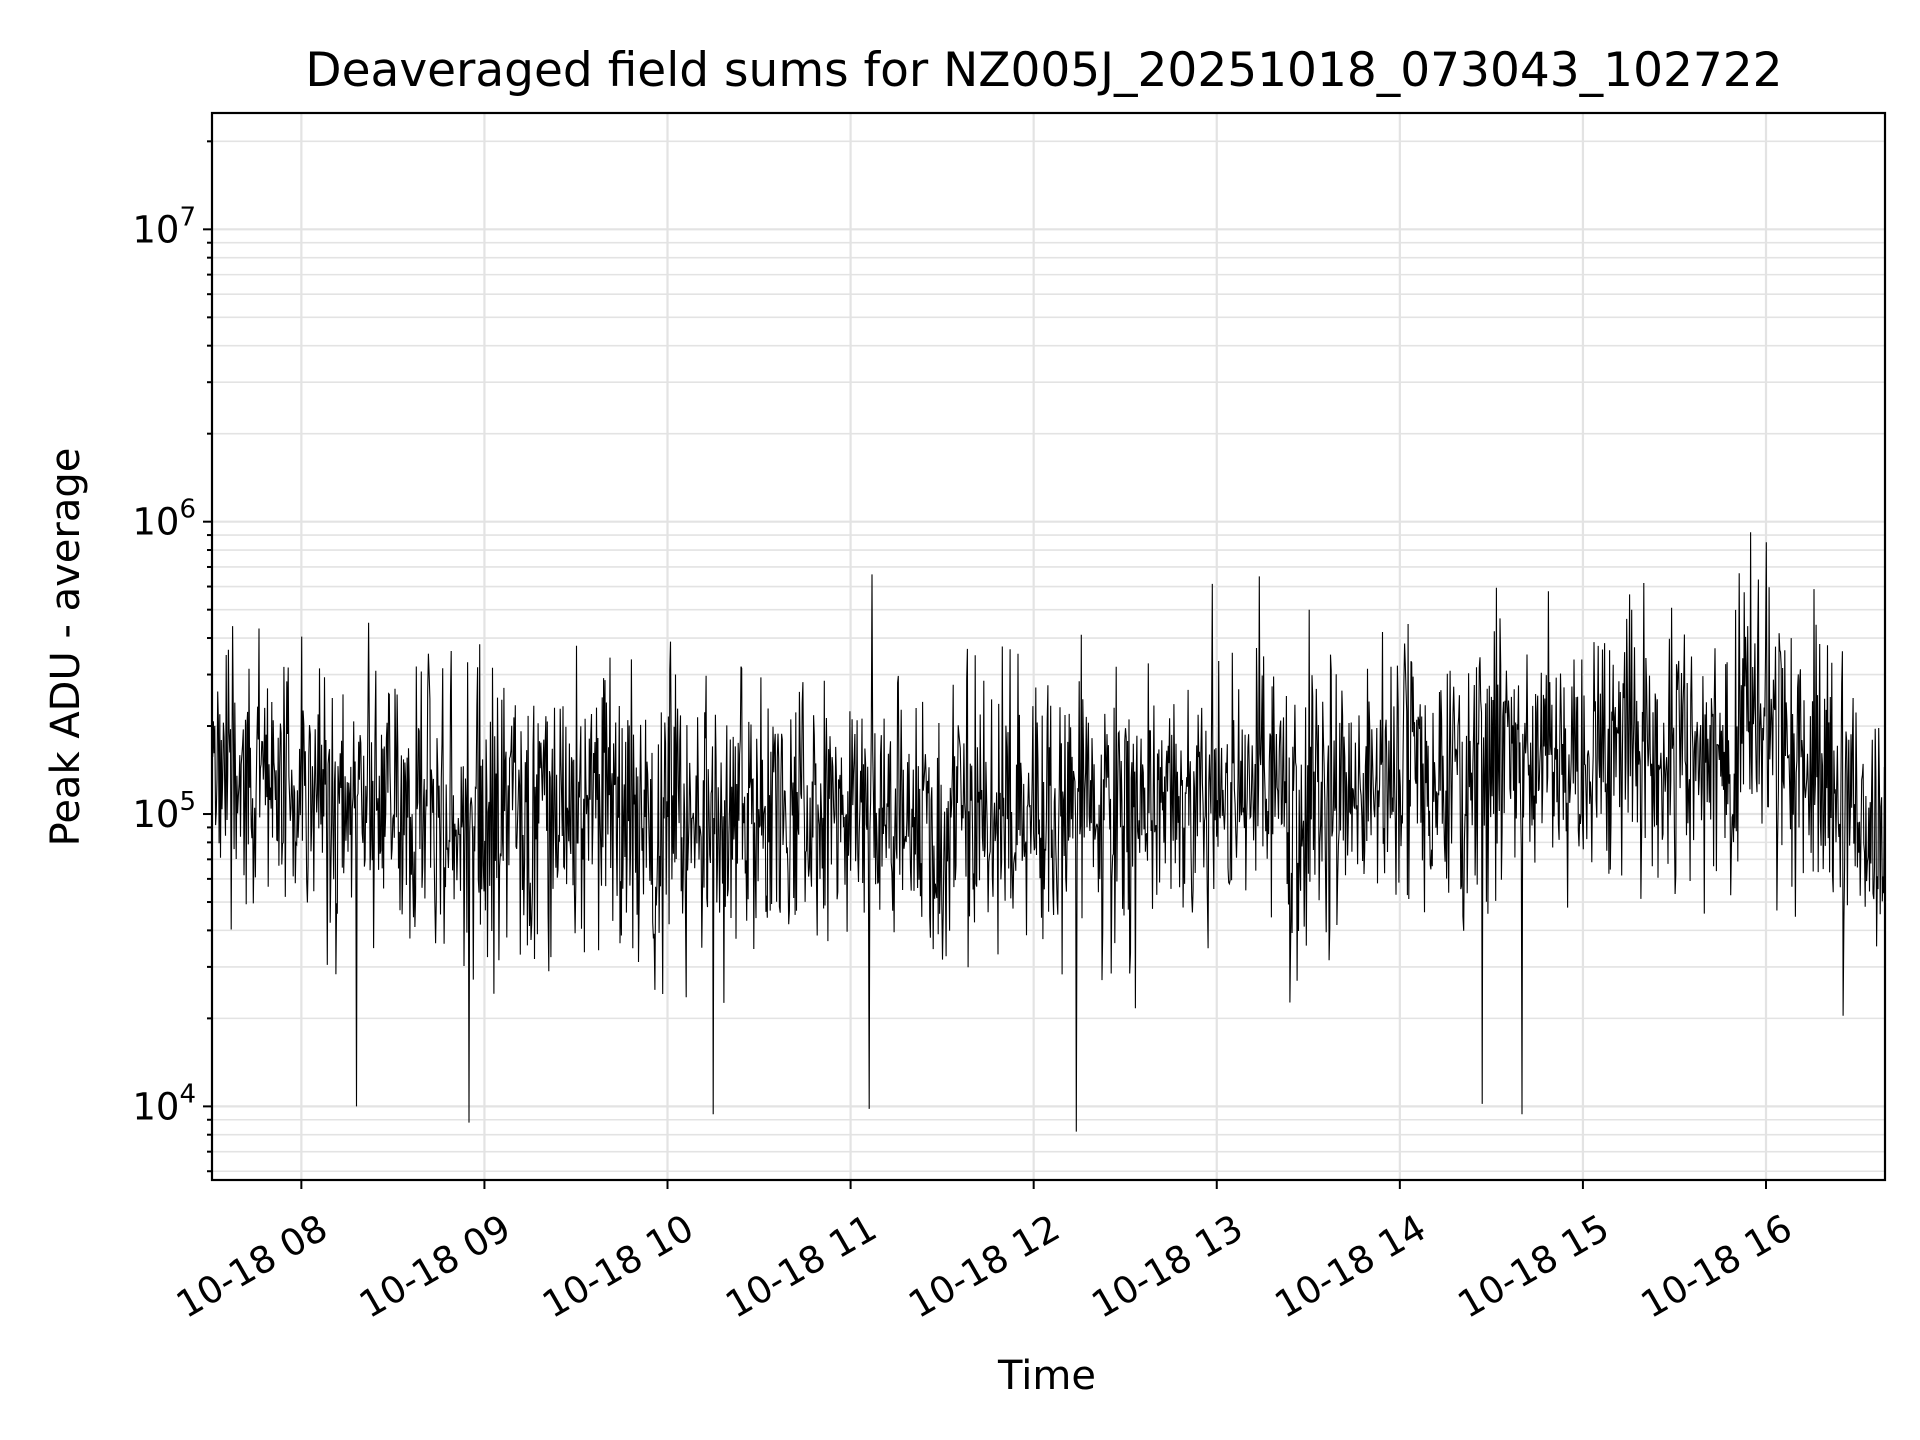 The image size is (1920, 1440). I want to click on y-tick-label: 10⁴, so click(164, 1103).